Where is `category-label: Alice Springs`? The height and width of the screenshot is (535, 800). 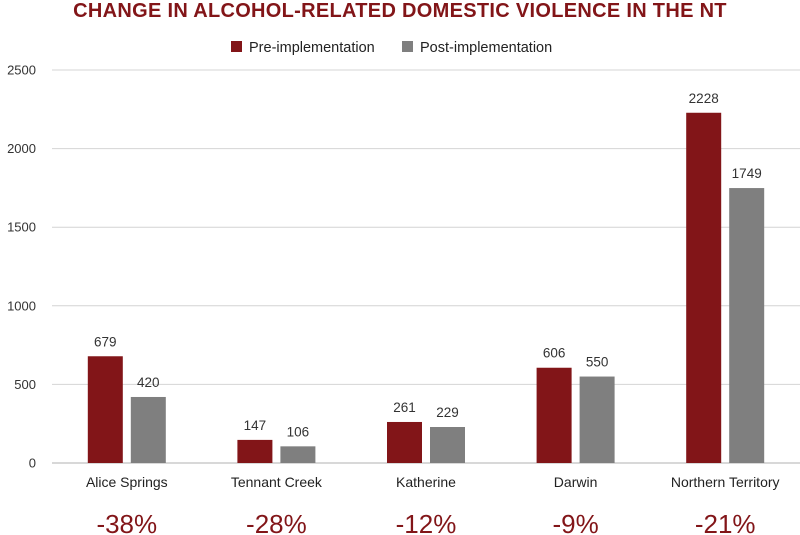 category-label: Alice Springs is located at coordinates (127, 482).